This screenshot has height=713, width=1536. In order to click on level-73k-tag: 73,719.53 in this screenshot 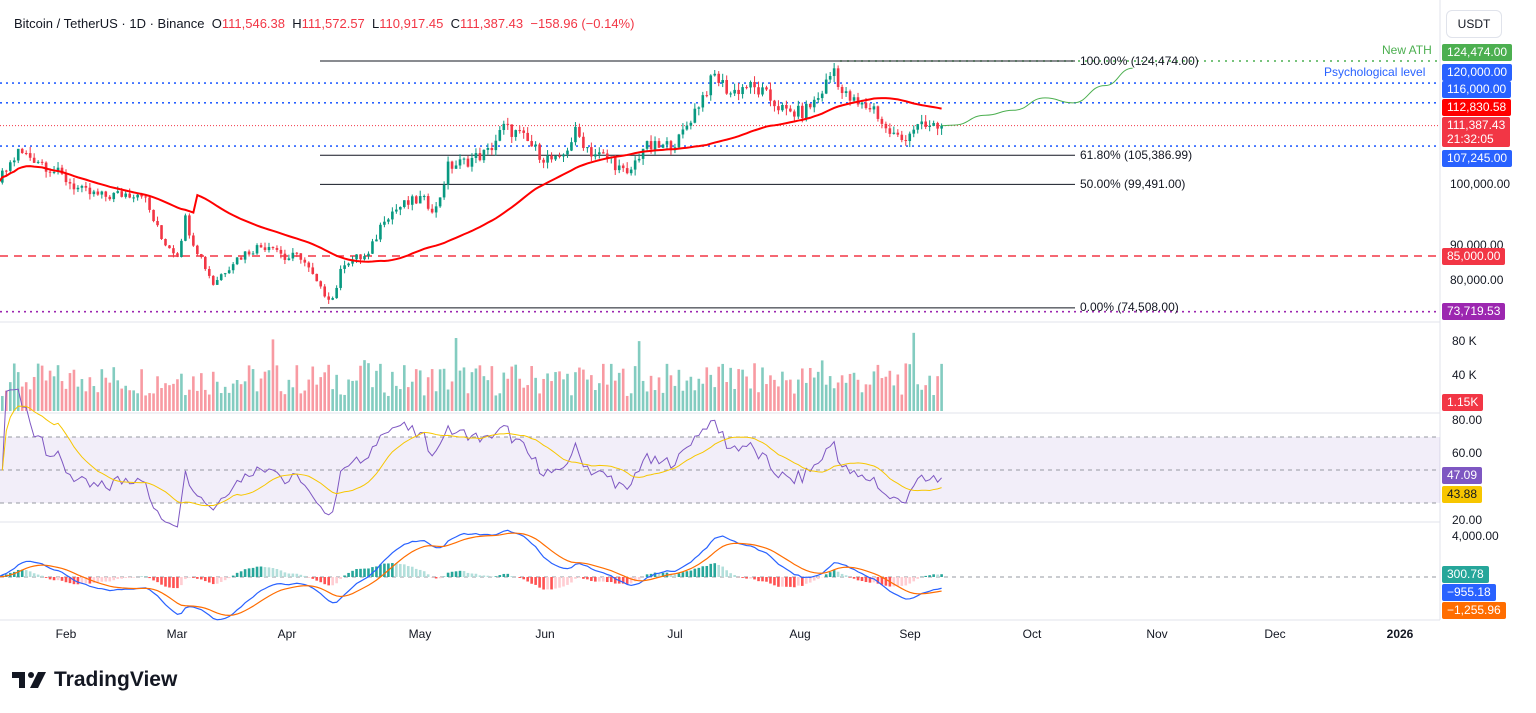, I will do `click(1474, 311)`.